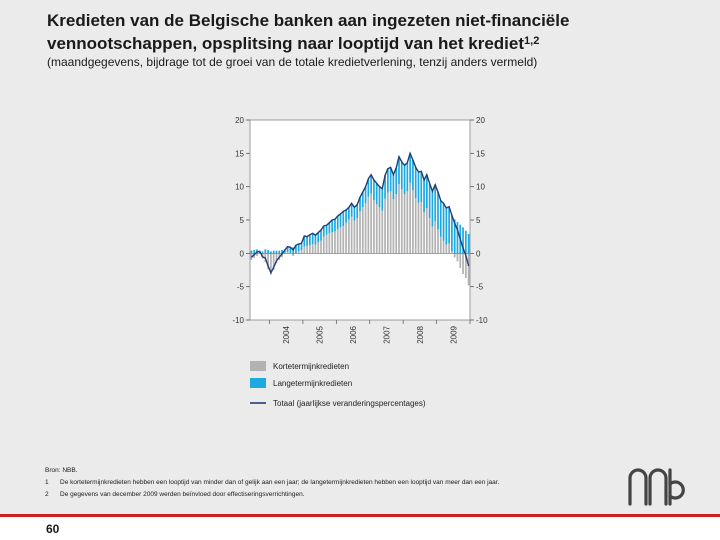 The image size is (720, 540). What do you see at coordinates (239, 120) in the screenshot?
I see `y-tick-label-left: 20` at bounding box center [239, 120].